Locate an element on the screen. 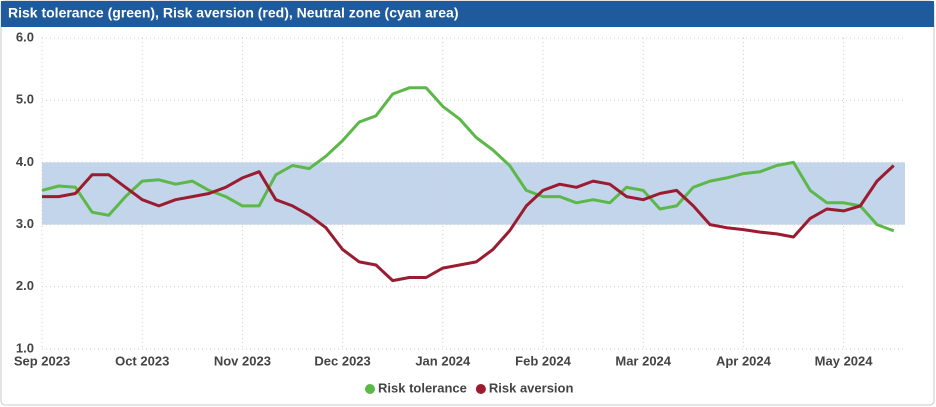  y-tick-label: 1.0 is located at coordinates (25, 347).